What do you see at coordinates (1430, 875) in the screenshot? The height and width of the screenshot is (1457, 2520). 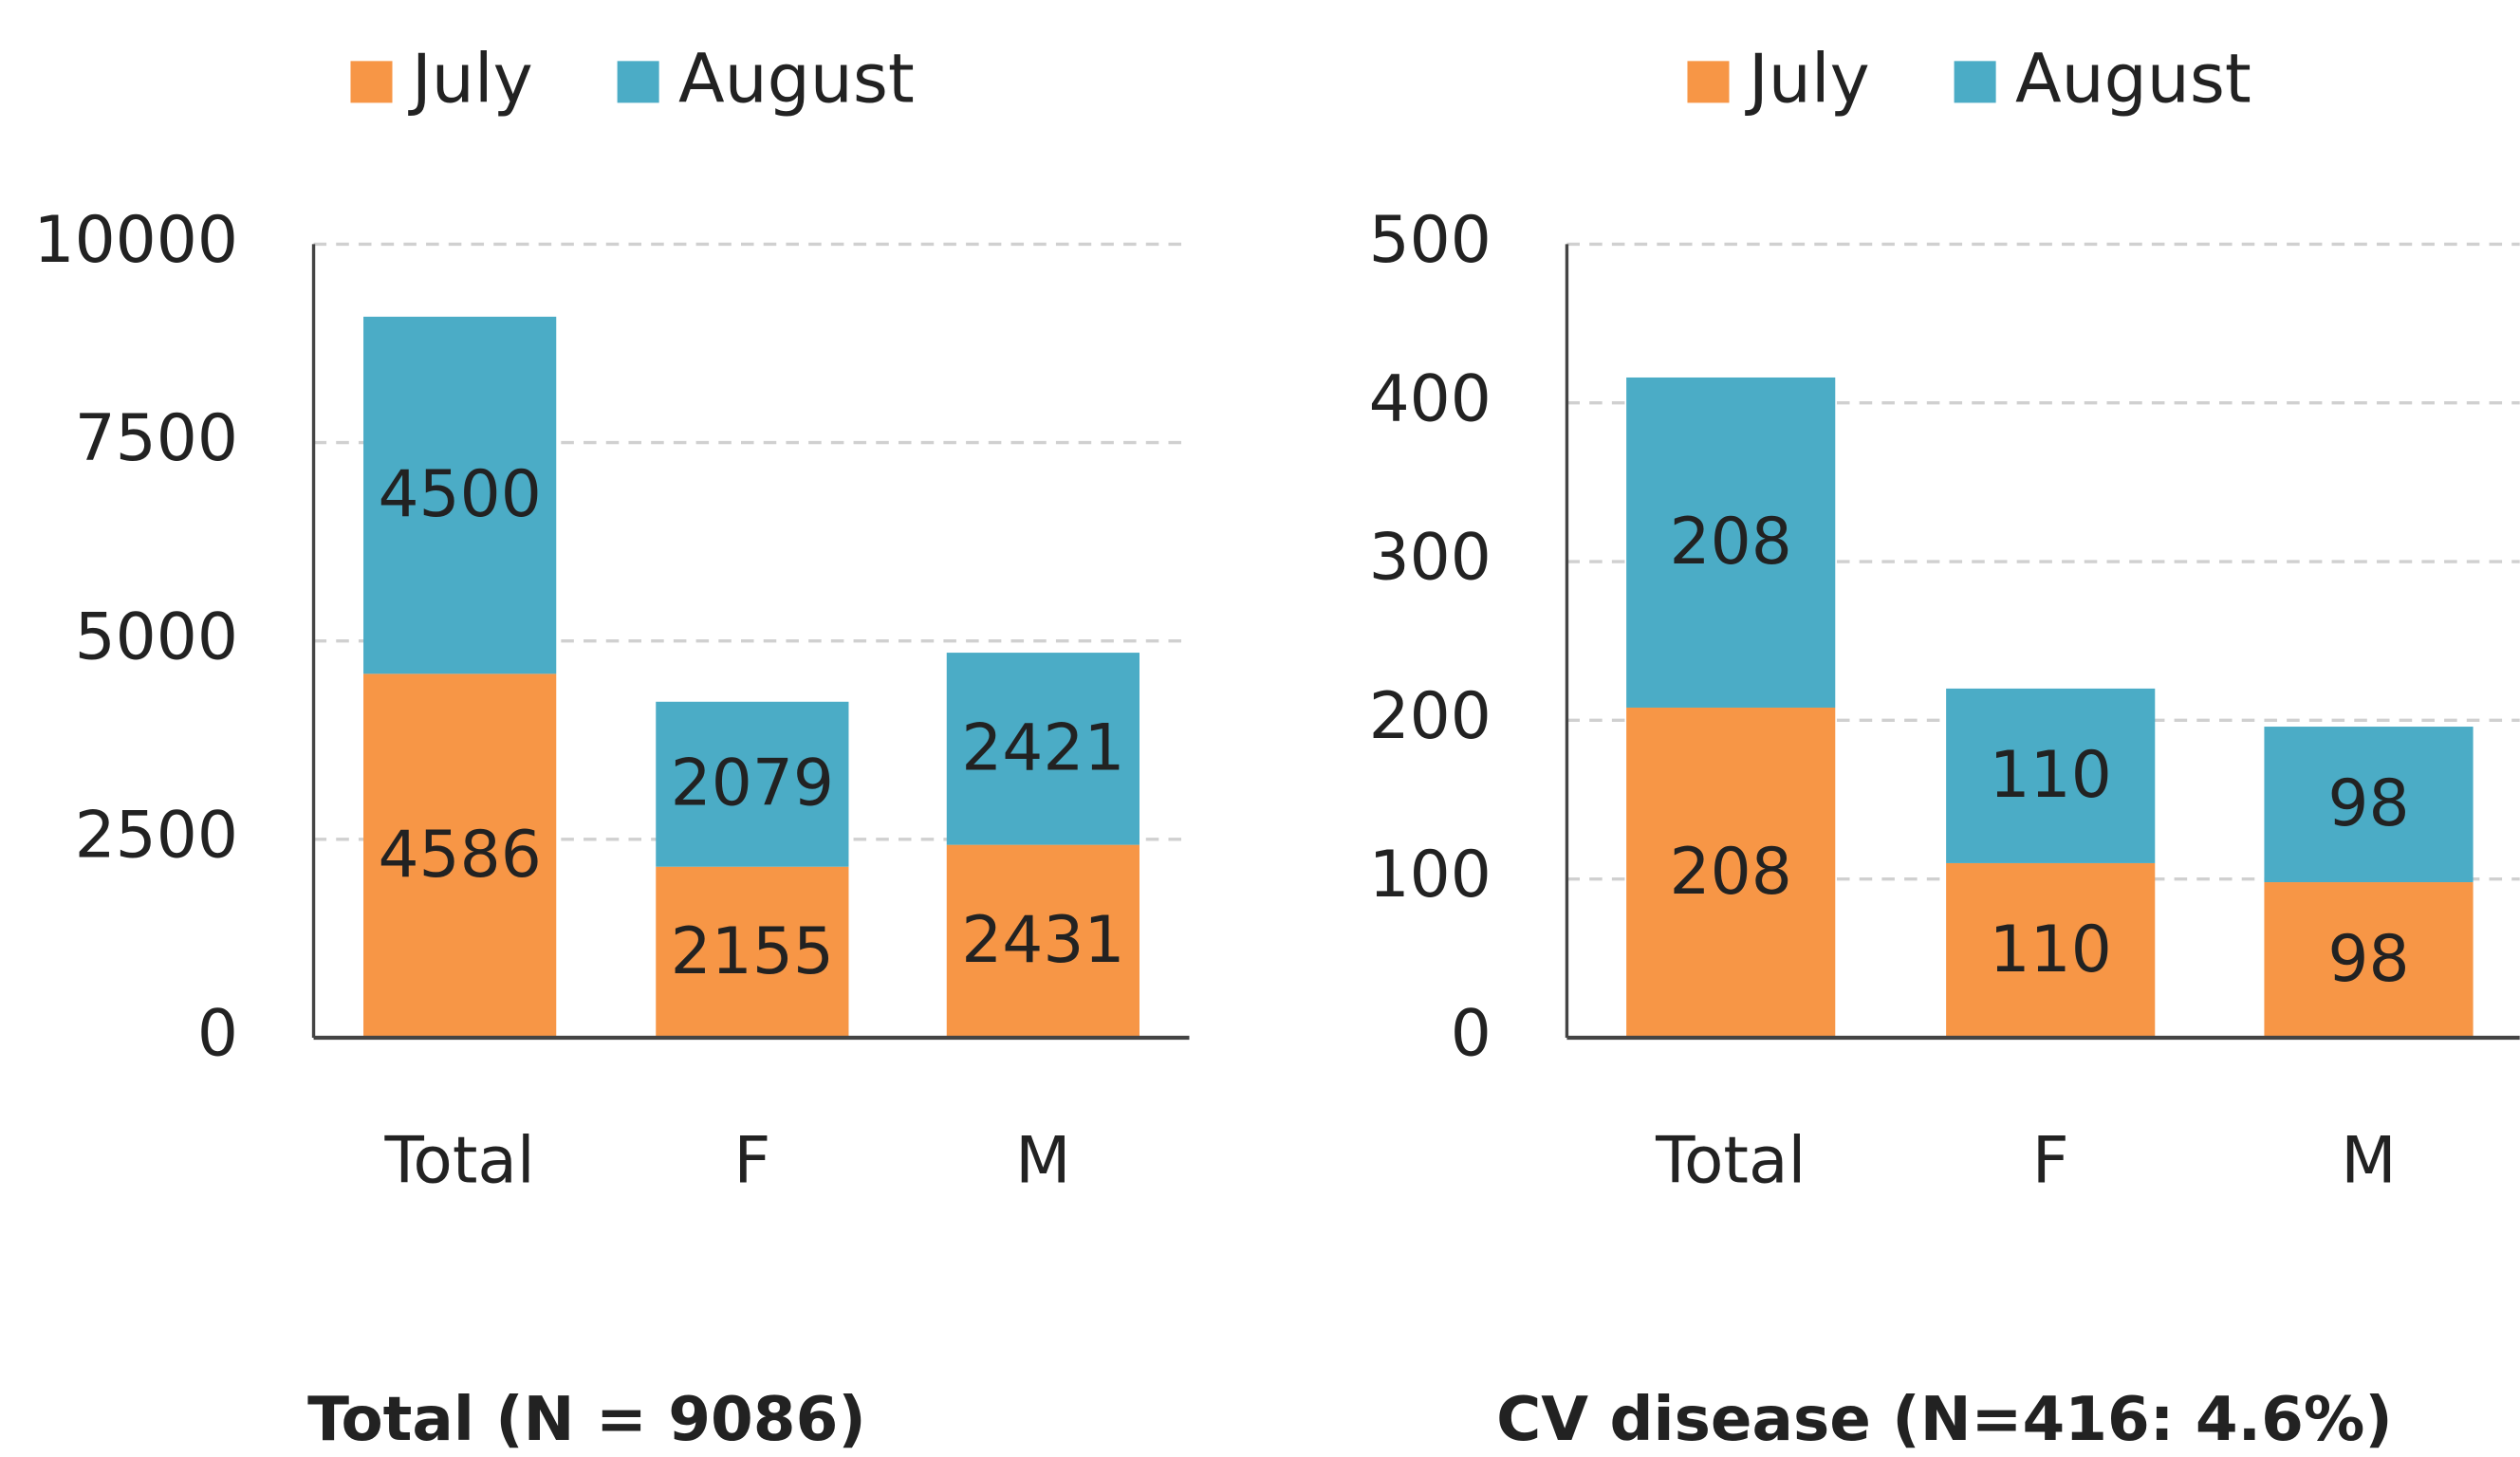 I see `y-tick-label: 100` at bounding box center [1430, 875].